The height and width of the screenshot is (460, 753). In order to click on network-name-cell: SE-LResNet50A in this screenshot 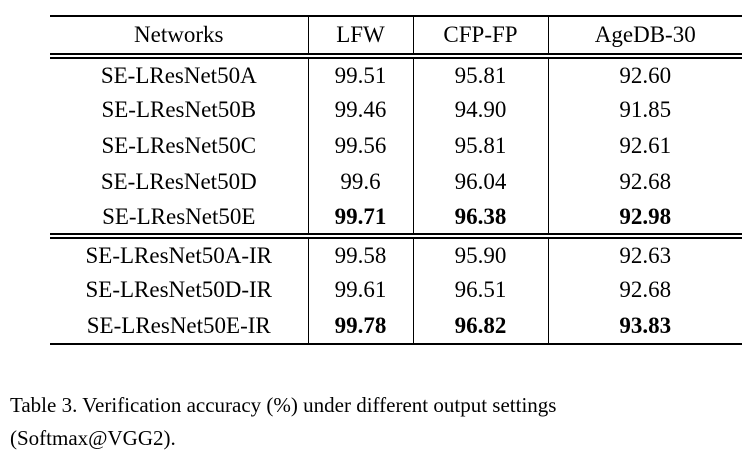, I will do `click(179, 74)`.